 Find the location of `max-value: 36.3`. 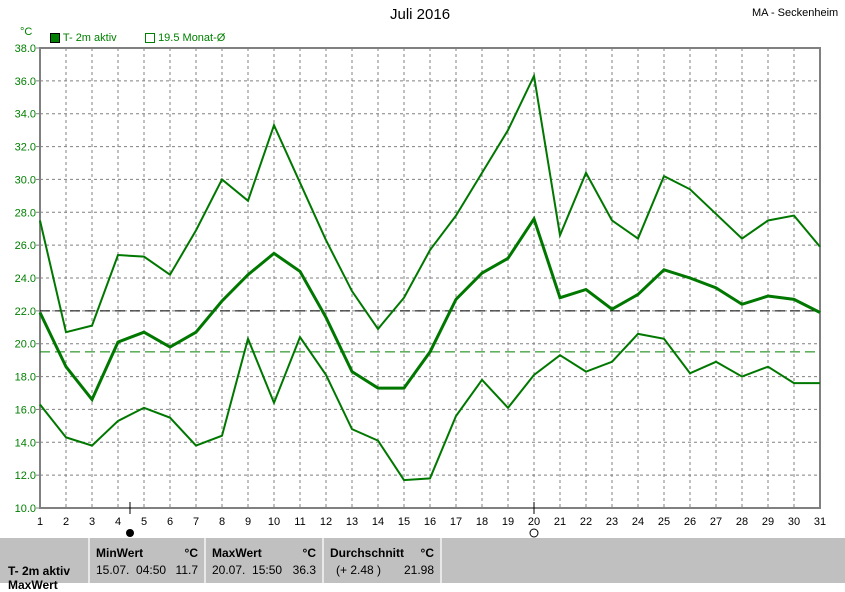

max-value: 36.3 is located at coordinates (304, 570).